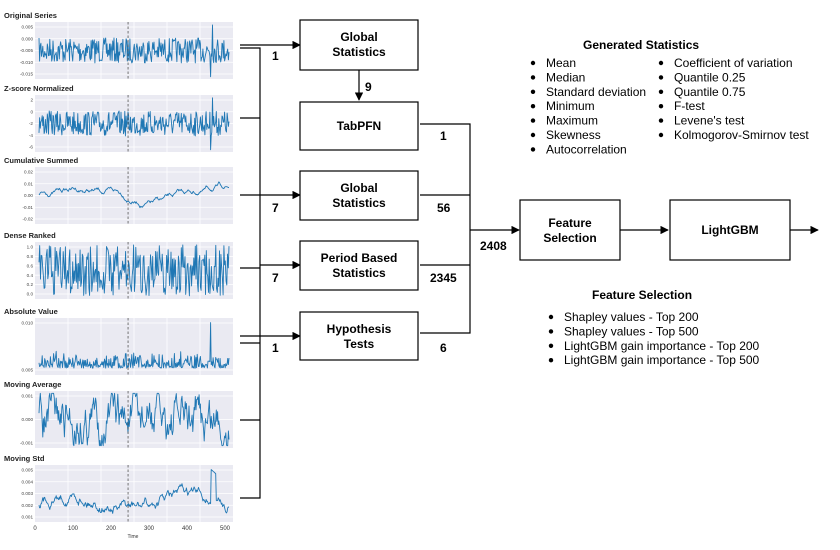 This screenshot has width=840, height=550. Describe the element at coordinates (641, 45) in the screenshot. I see `generated-statistics-title: Generated Statistics` at that location.